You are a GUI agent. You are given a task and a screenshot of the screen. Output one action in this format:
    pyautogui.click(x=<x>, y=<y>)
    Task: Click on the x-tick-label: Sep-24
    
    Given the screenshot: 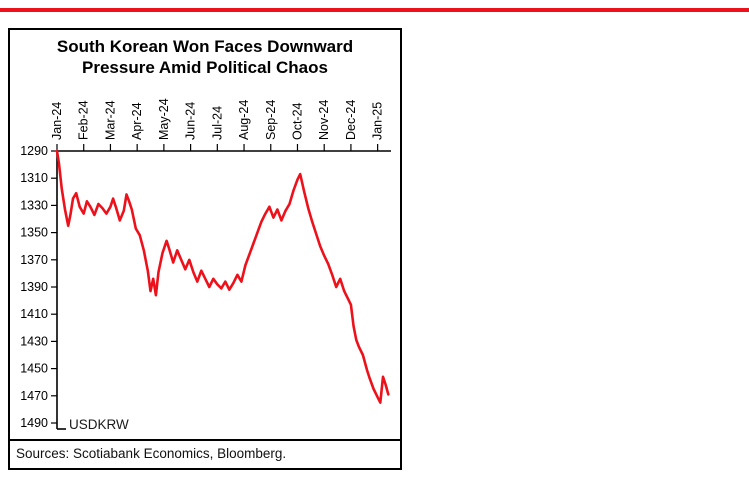 What is the action you would take?
    pyautogui.click(x=271, y=120)
    